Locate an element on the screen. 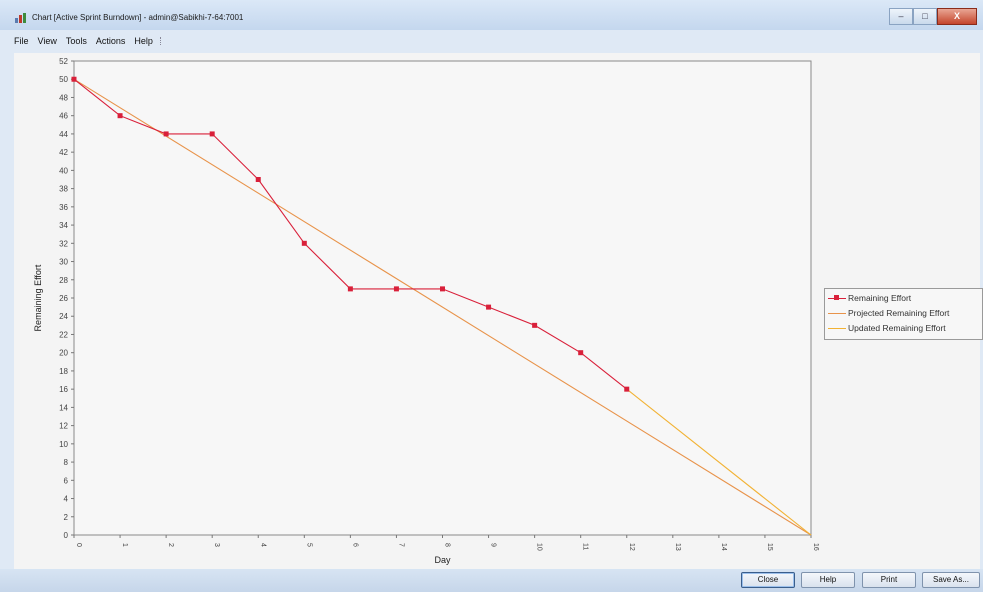 Image resolution: width=983 pixels, height=592 pixels. window-controls: – □ X is located at coordinates (933, 16).